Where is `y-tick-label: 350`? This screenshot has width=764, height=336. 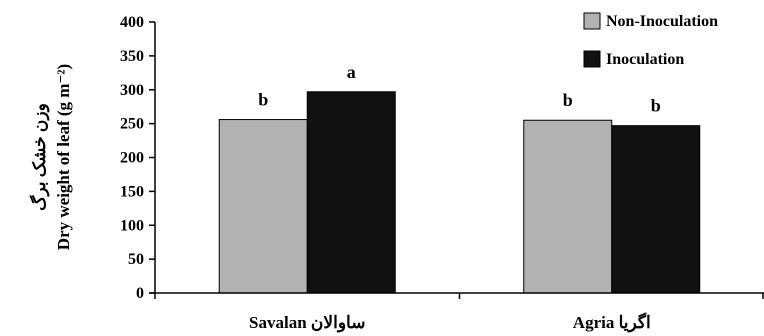 y-tick-label: 350 is located at coordinates (132, 56).